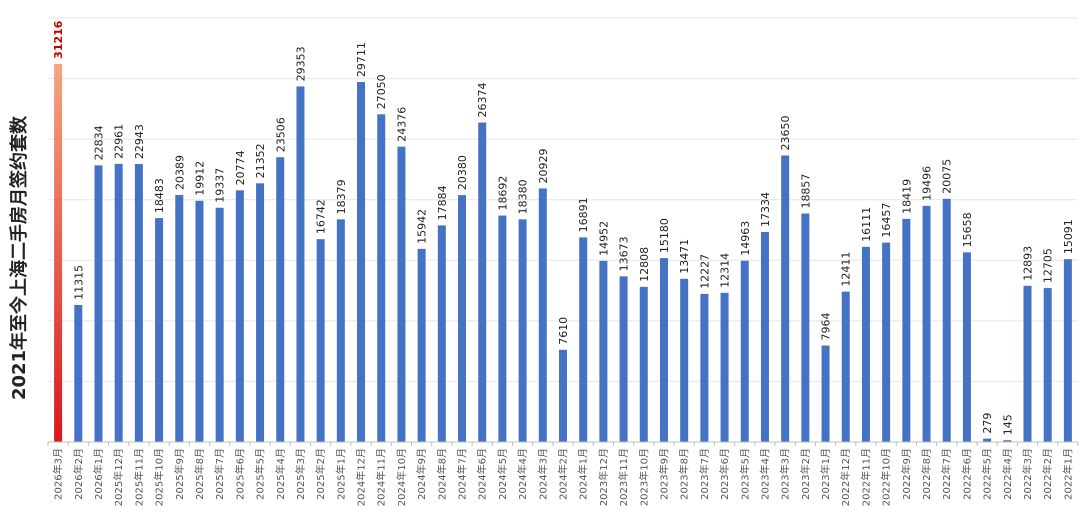  I want to click on x-tick-label: 2023年6月, so click(724, 474).